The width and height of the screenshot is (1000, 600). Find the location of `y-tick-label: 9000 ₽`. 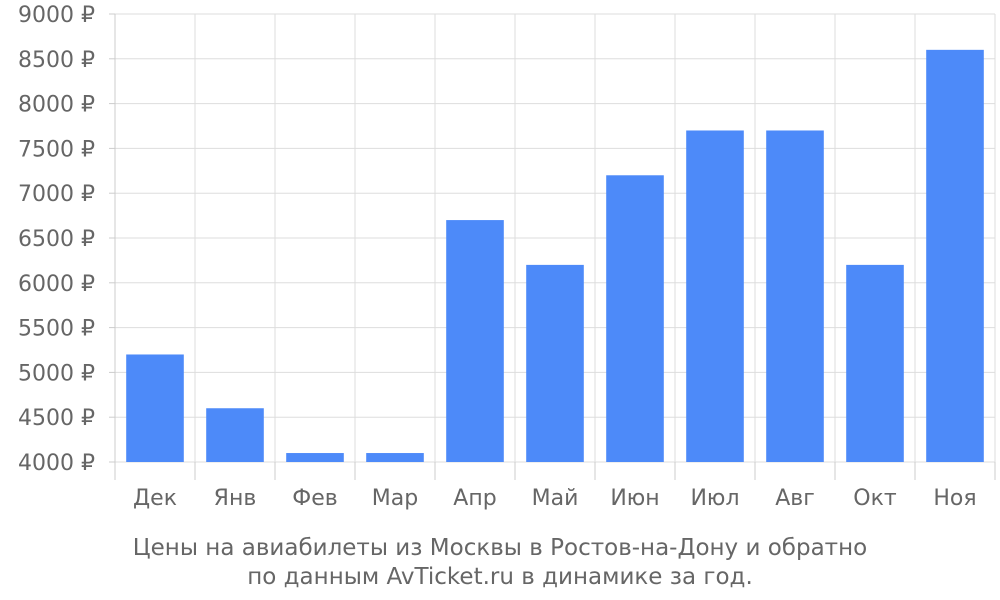

y-tick-label: 9000 ₽ is located at coordinates (56, 15).